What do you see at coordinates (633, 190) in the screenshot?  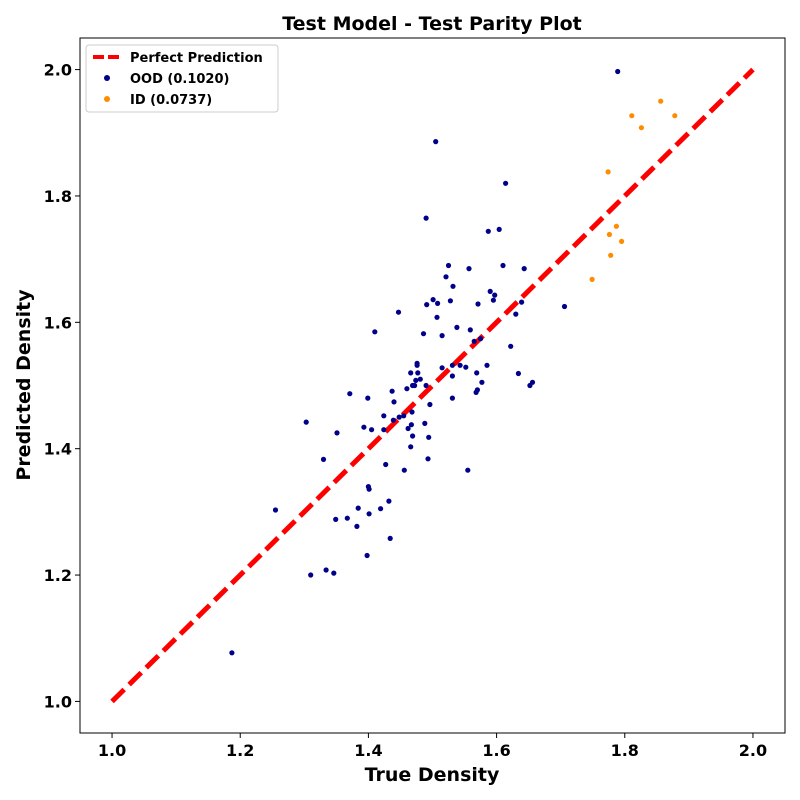 I see `id-series` at bounding box center [633, 190].